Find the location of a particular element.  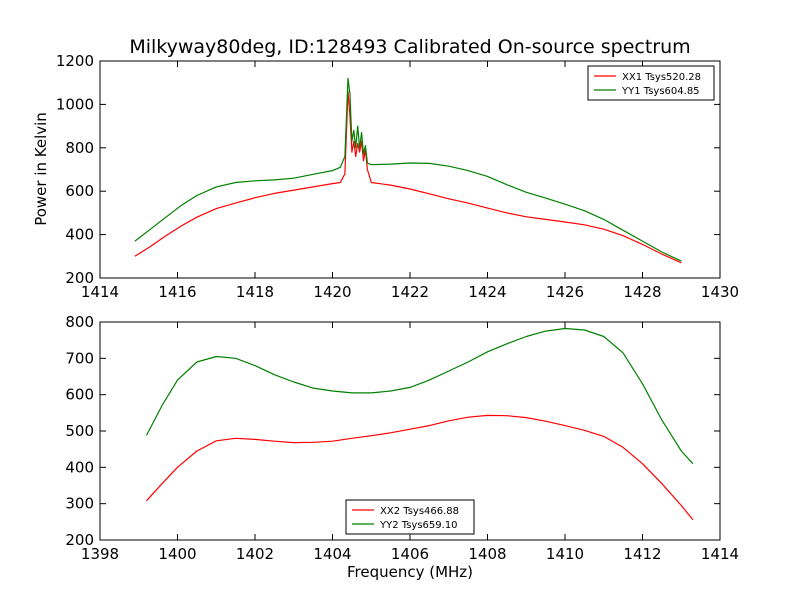

legend-entry: XX1 Tsys520.28 is located at coordinates (661, 77).